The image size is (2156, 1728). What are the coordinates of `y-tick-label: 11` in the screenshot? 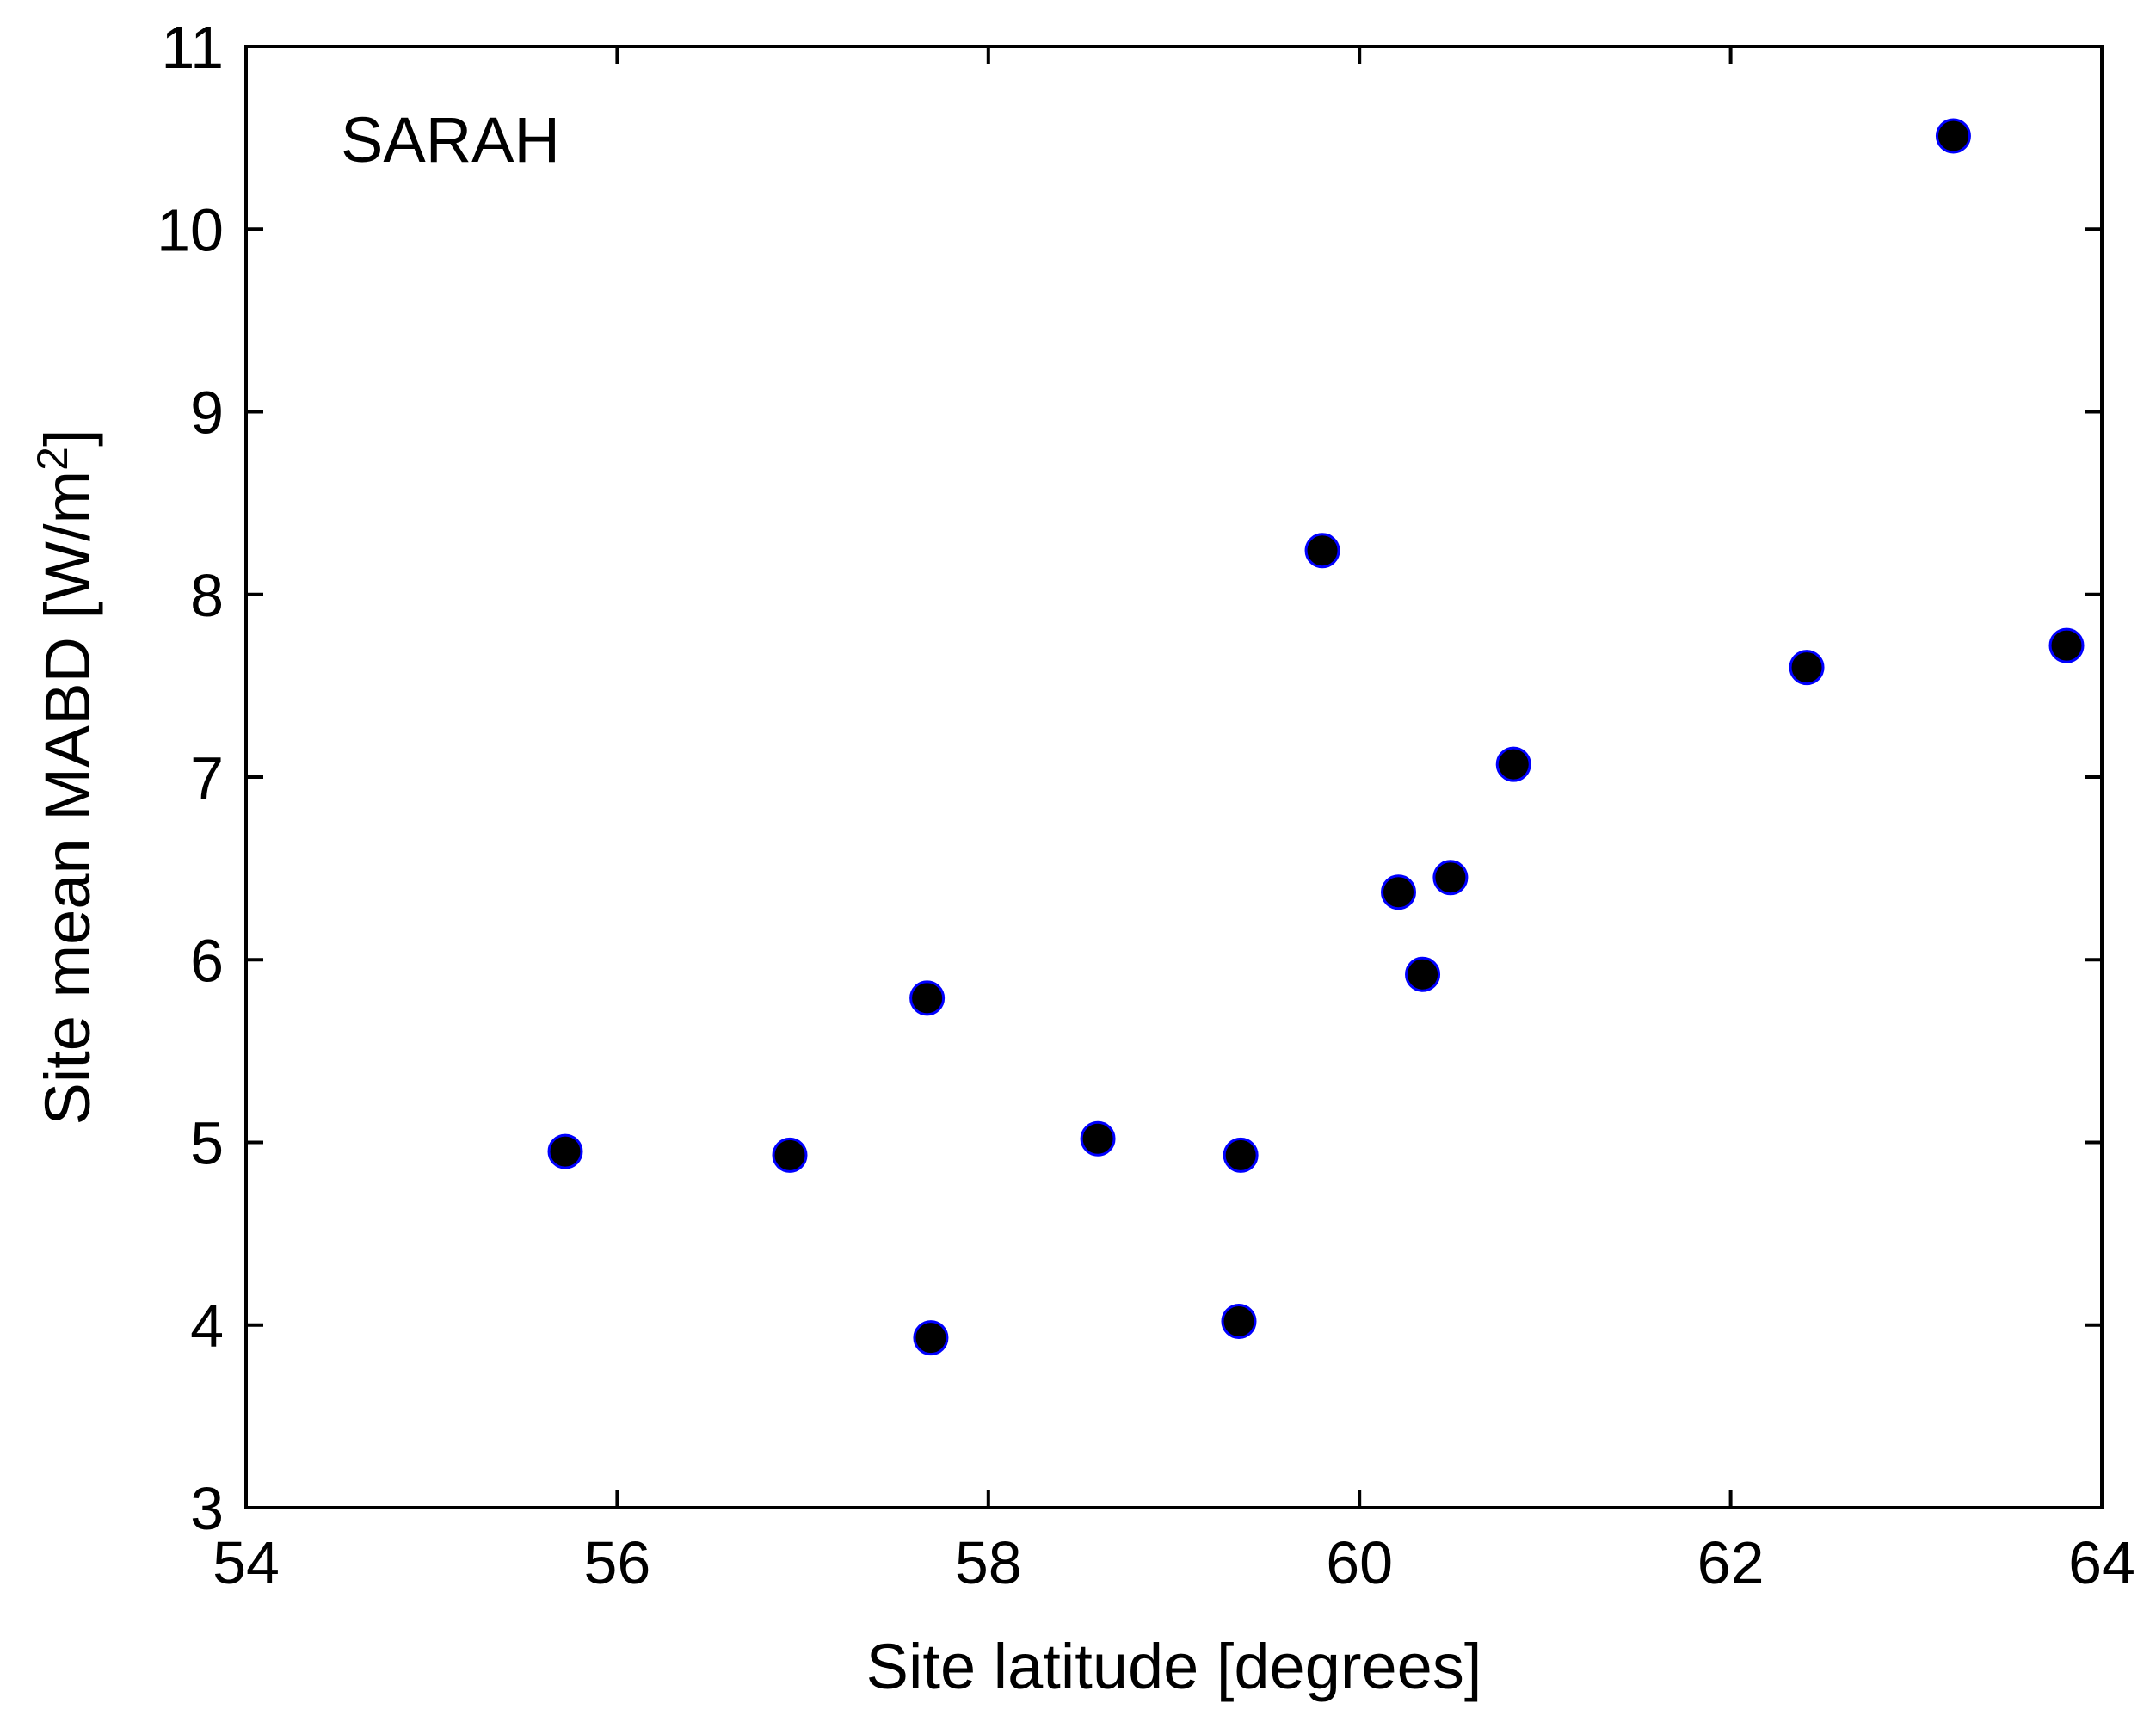 It's located at (193, 47).